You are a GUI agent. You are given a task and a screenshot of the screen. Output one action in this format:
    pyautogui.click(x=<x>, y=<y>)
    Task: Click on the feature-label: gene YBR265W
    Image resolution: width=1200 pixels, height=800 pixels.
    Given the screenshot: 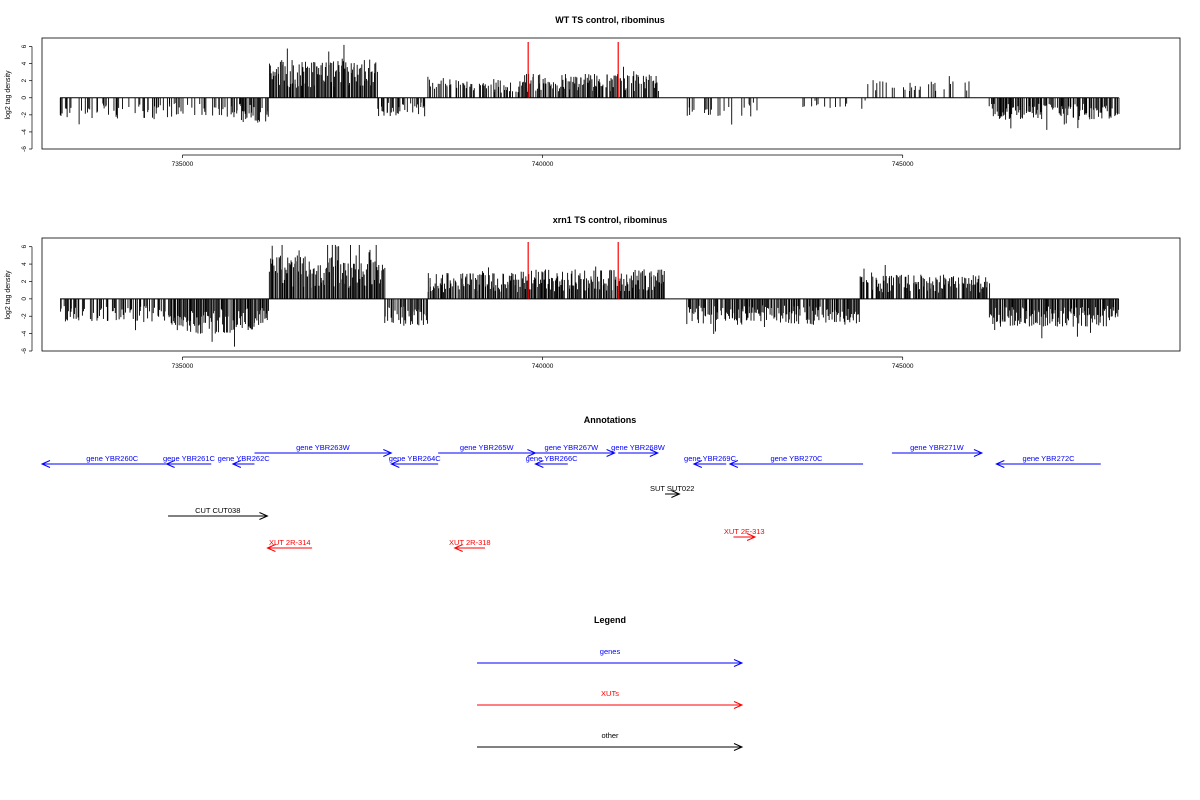 What is the action you would take?
    pyautogui.click(x=487, y=447)
    